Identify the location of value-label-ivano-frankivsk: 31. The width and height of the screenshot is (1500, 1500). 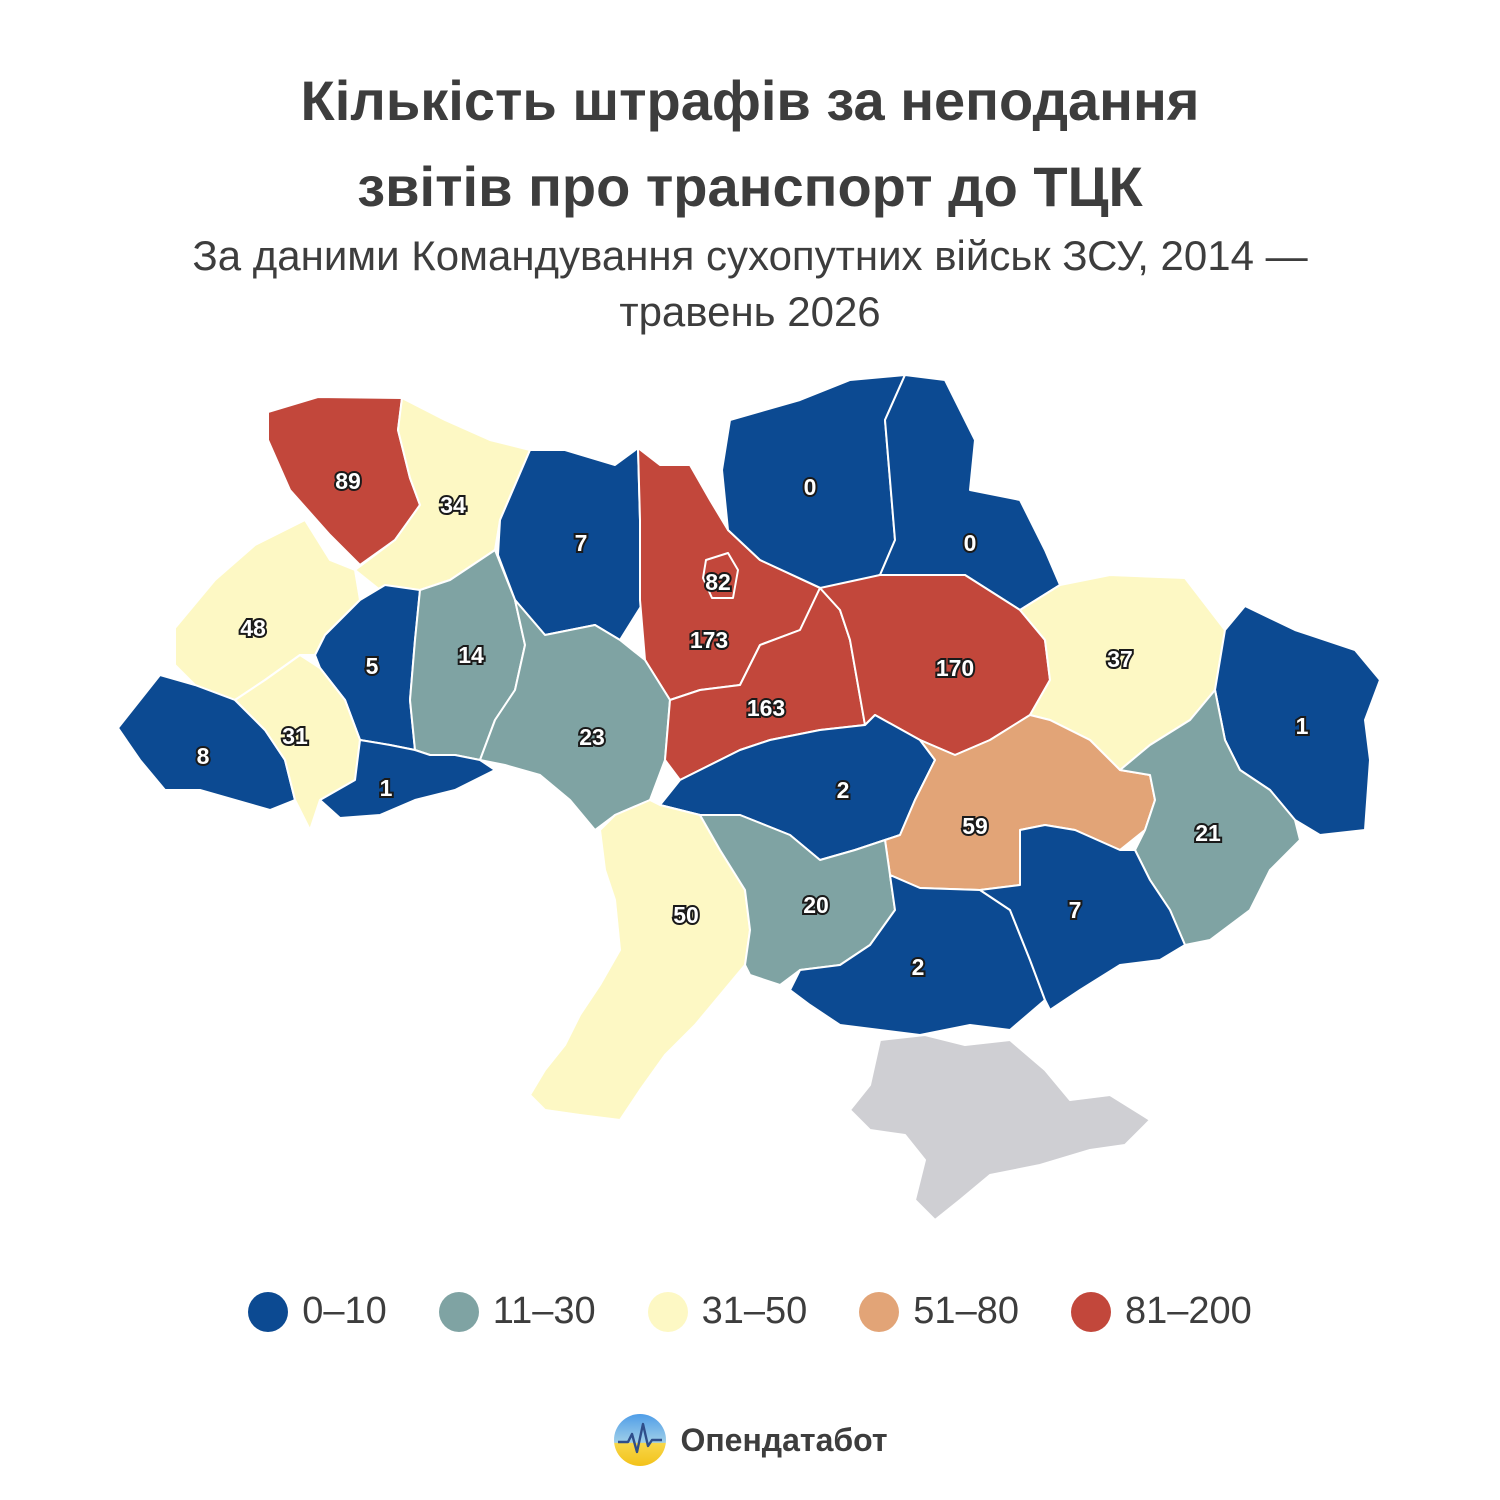
(295, 736).